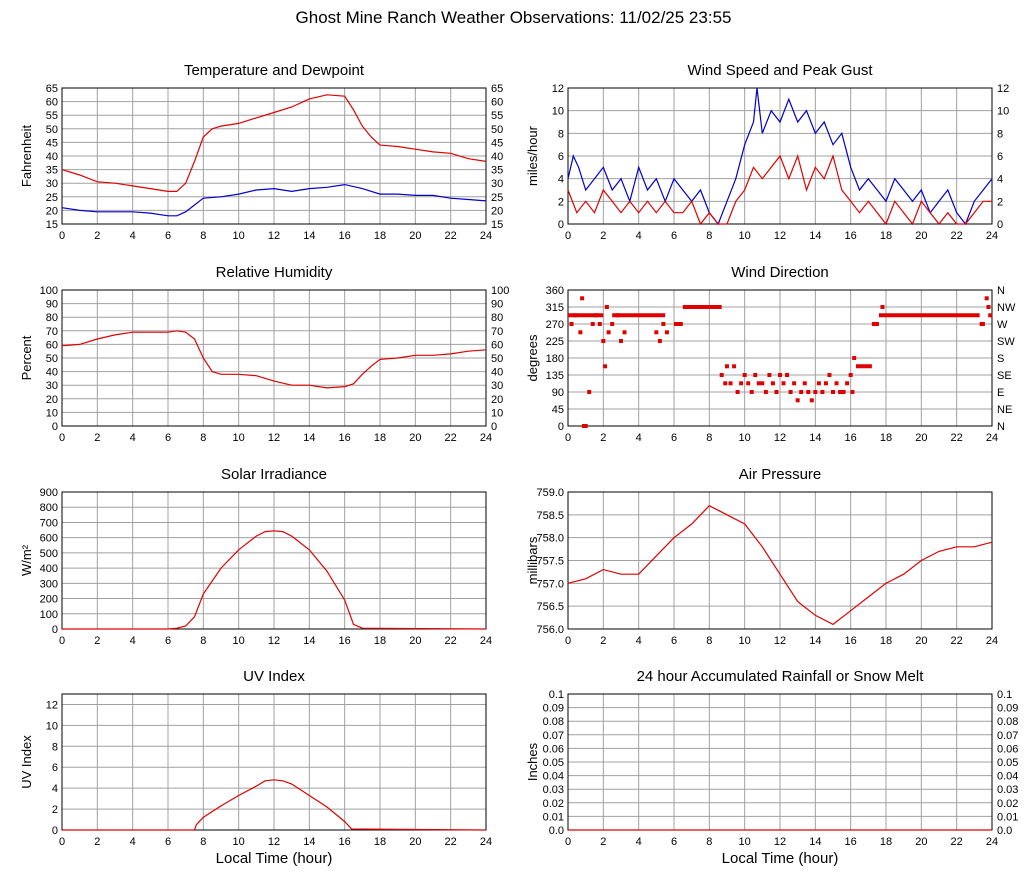 This screenshot has width=1027, height=878. What do you see at coordinates (49, 615) in the screenshot?
I see `y-tick-label: 100` at bounding box center [49, 615].